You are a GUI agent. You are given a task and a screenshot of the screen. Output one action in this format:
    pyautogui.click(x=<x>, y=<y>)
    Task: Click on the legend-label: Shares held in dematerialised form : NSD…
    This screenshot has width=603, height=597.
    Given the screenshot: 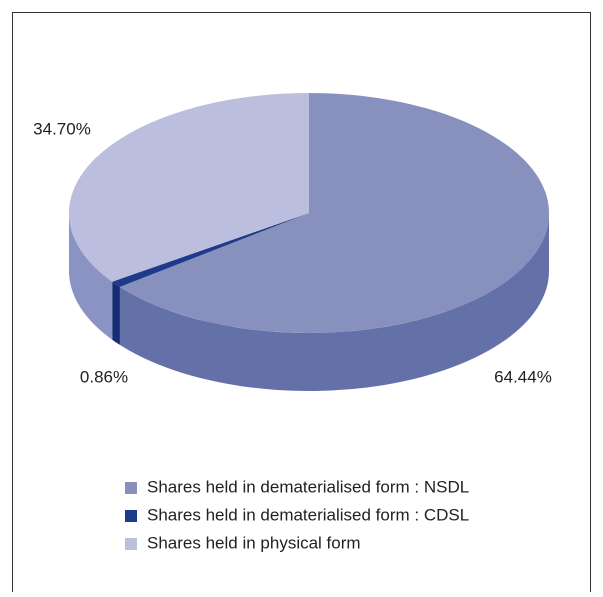 What is the action you would take?
    pyautogui.click(x=308, y=486)
    